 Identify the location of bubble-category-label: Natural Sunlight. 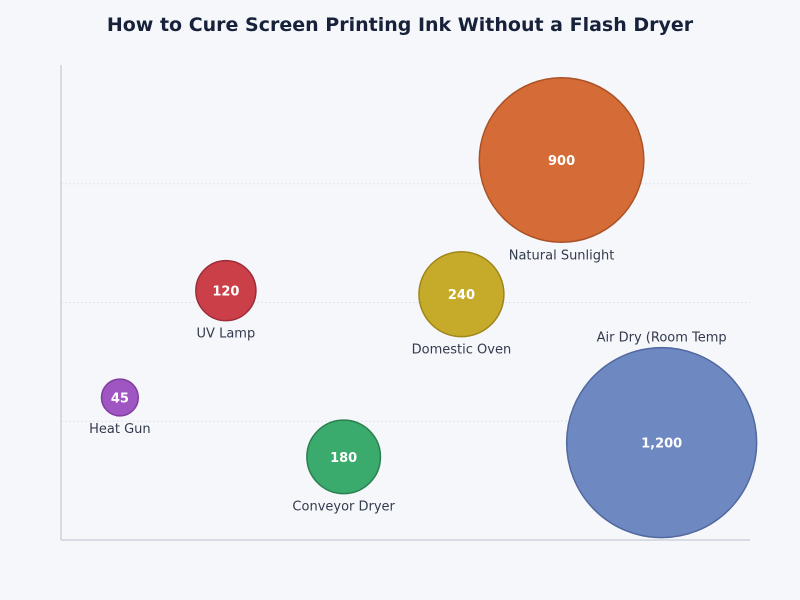
(562, 255).